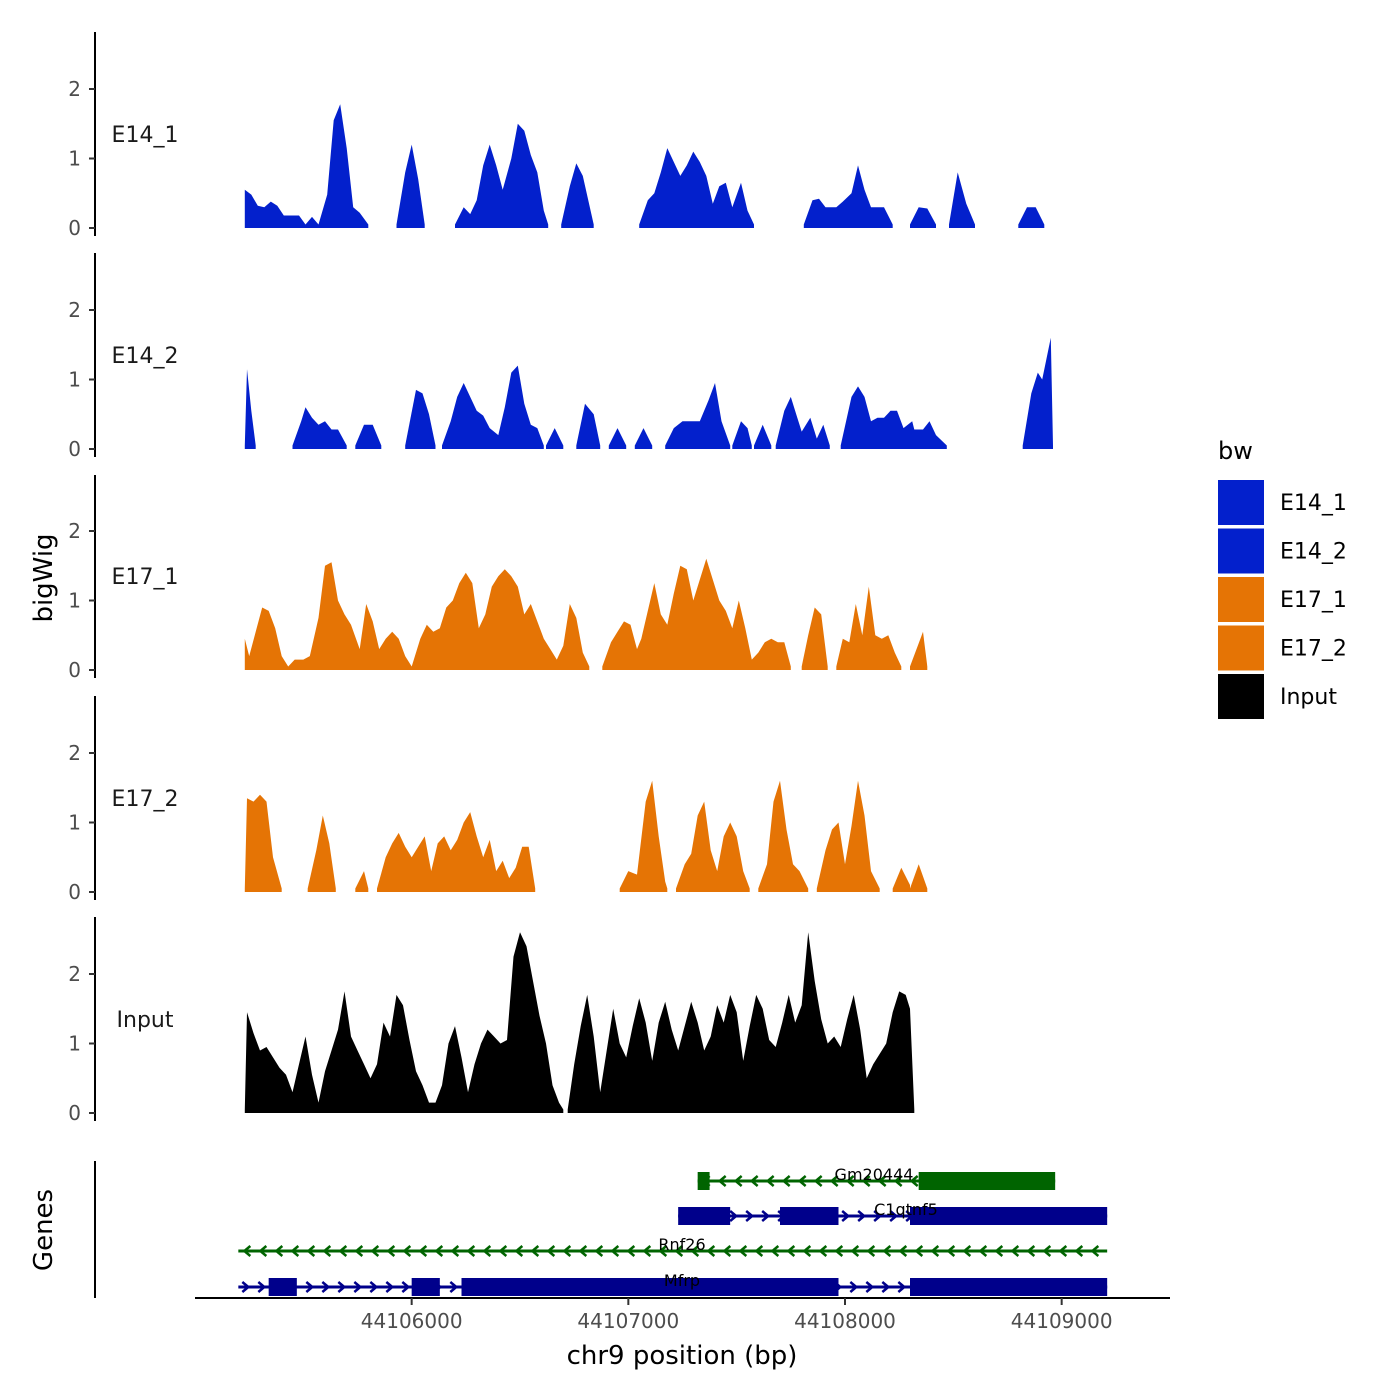  What do you see at coordinates (145, 356) in the screenshot?
I see `track-label: E14_2` at bounding box center [145, 356].